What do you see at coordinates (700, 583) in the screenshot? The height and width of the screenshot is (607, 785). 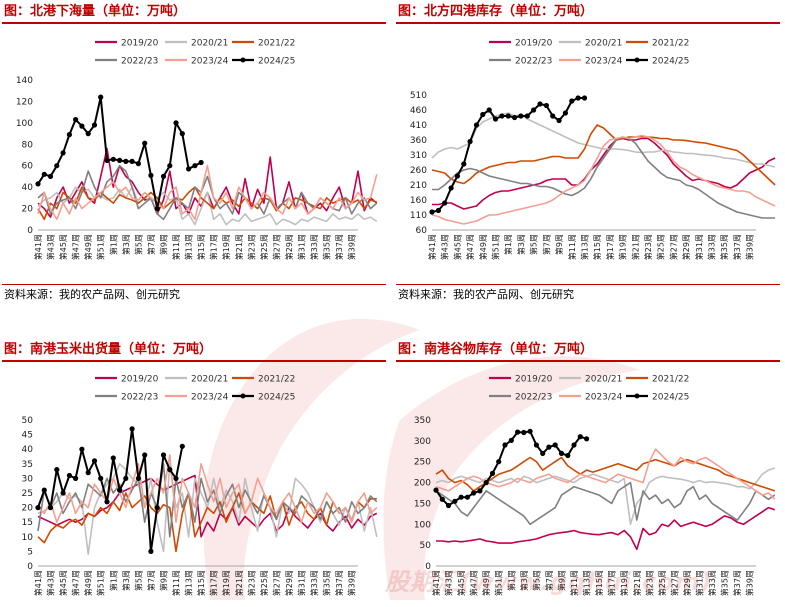 I see `x-tick-label: 第31周` at bounding box center [700, 583].